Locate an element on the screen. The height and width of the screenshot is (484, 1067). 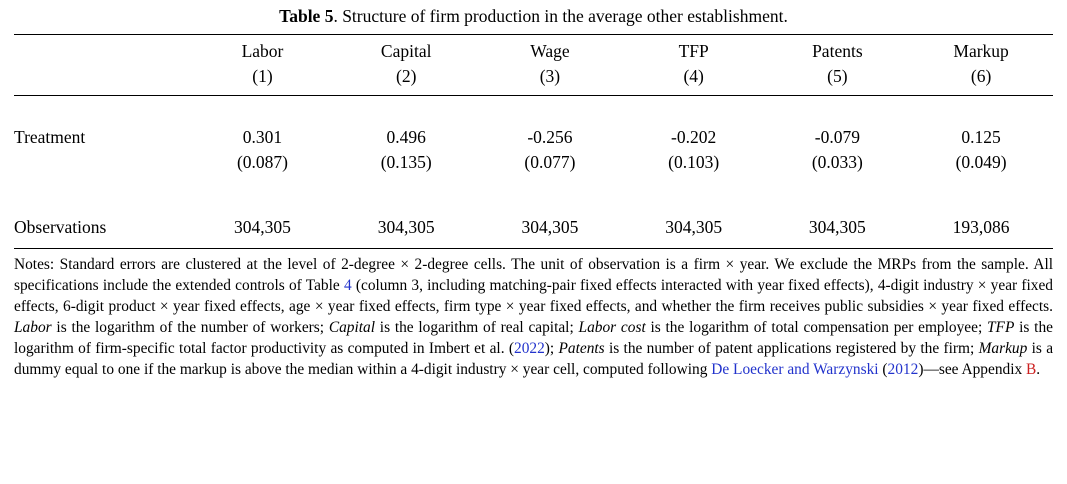
notes-text: ); is located at coordinates (551, 348).